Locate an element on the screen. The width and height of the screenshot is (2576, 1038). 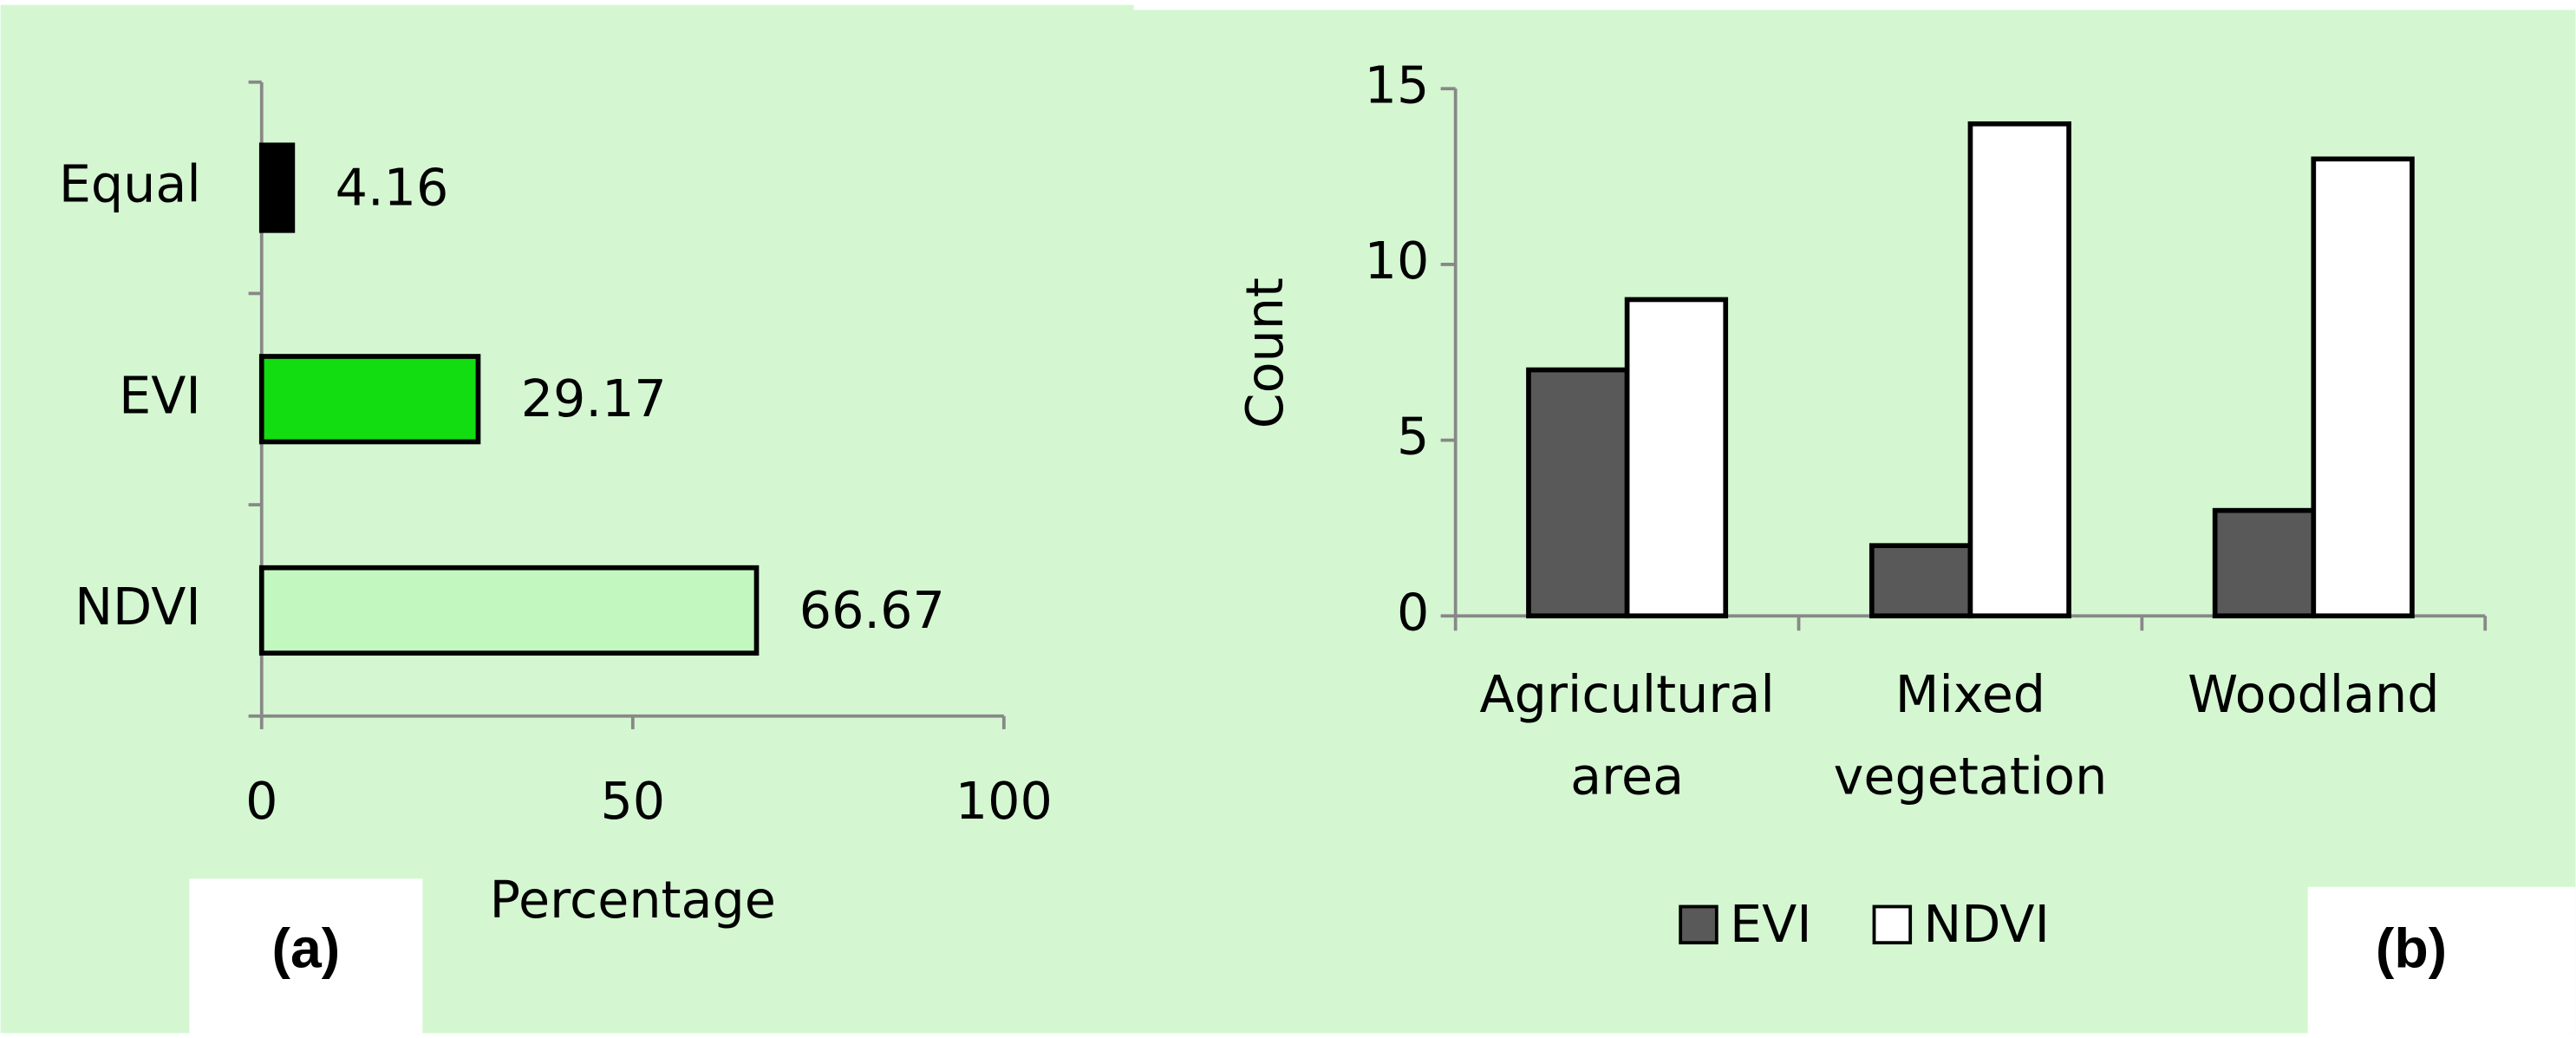
x-tick-label: 50 is located at coordinates (633, 801).